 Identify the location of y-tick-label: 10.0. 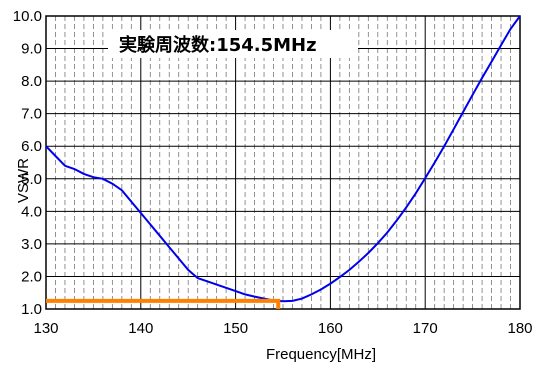
(27, 16).